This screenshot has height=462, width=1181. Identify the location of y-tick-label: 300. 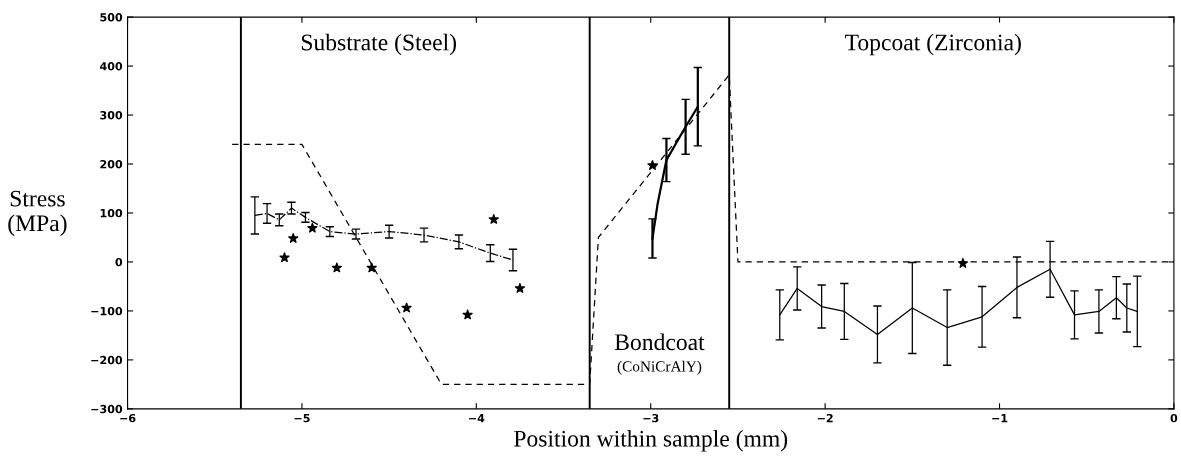
(111, 115).